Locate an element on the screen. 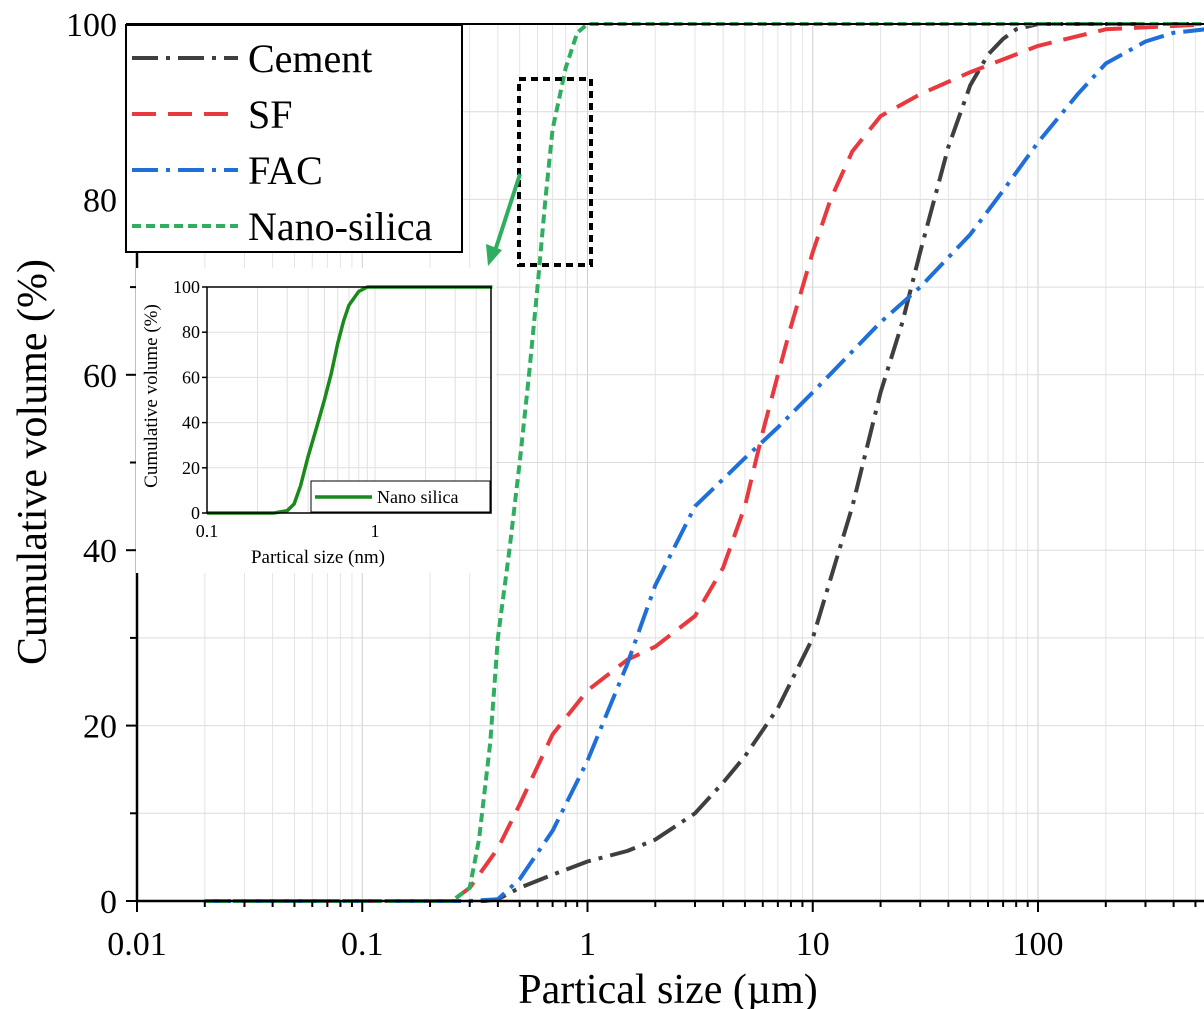 Image resolution: width=1204 pixels, height=1009 pixels. x-axis-label: Partical size (µm) is located at coordinates (667, 988).